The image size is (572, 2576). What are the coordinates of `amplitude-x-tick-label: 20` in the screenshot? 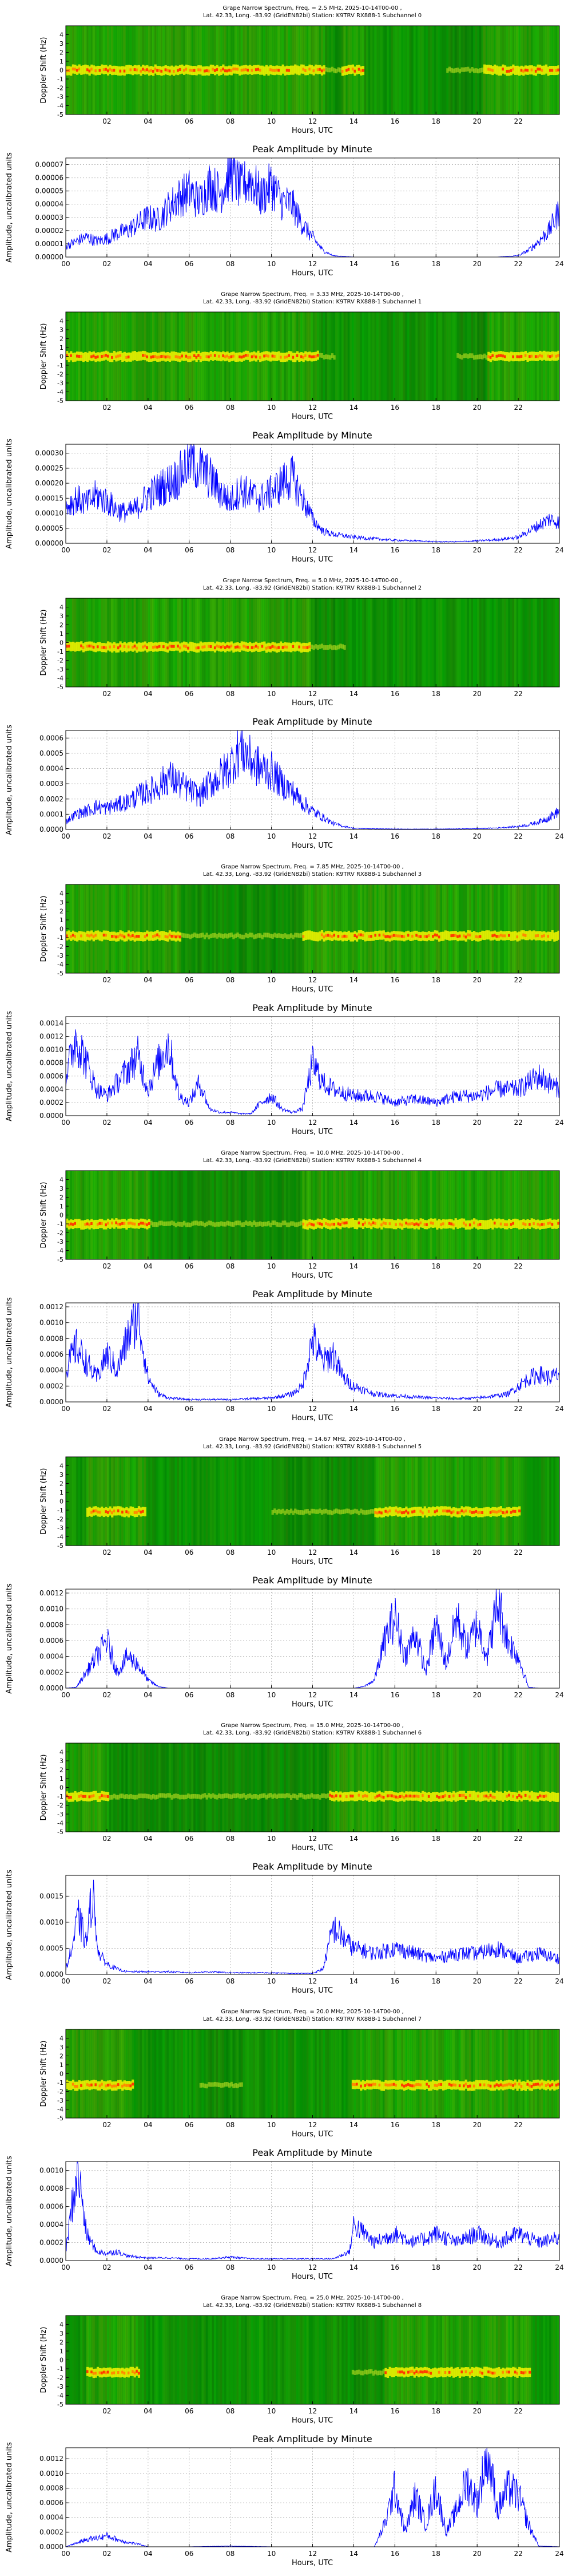 It's located at (477, 1695).